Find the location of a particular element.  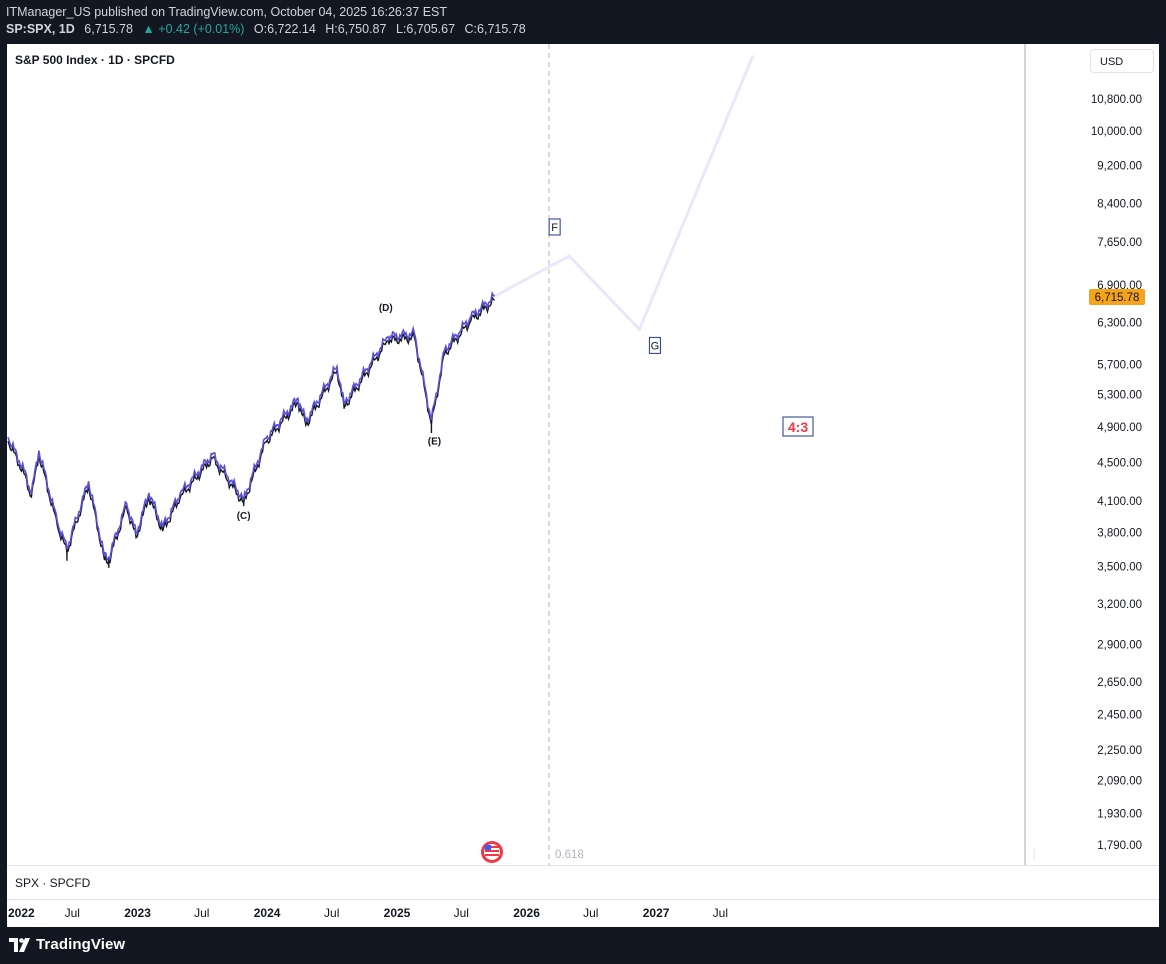

price-line is located at coordinates (251, 425).